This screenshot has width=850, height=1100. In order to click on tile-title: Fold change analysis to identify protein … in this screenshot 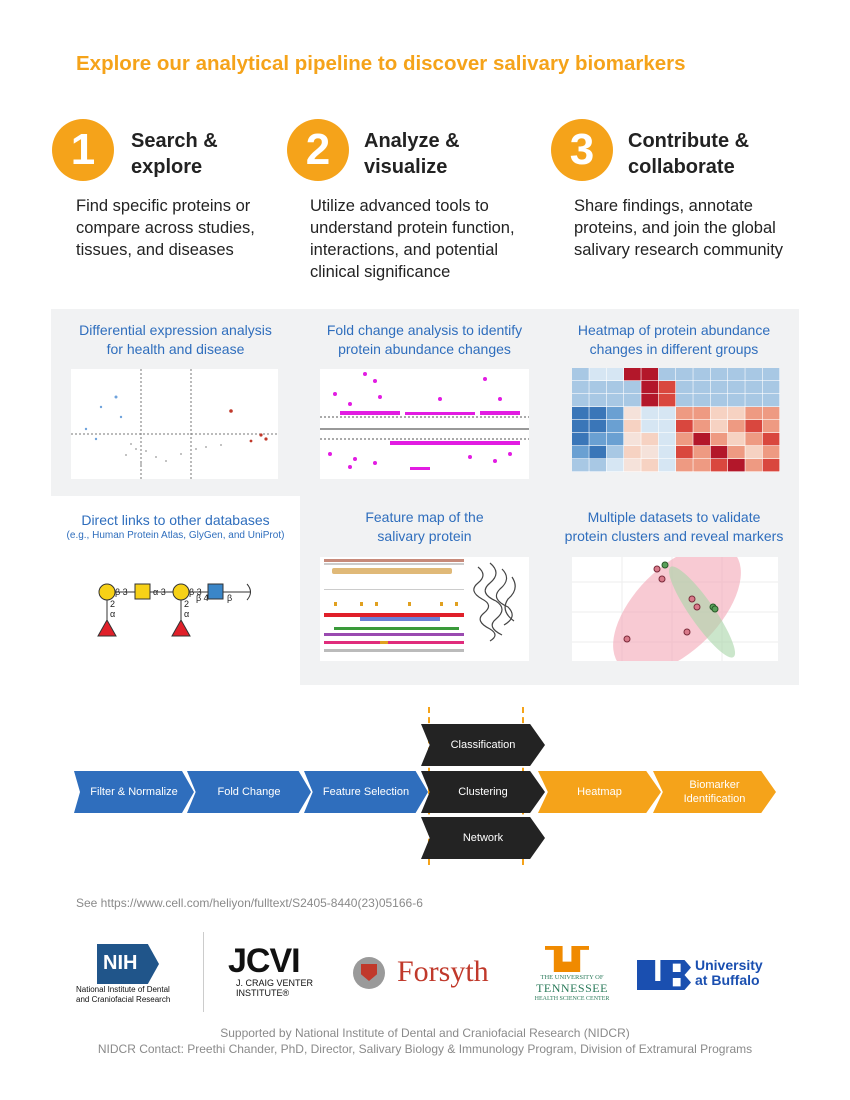, I will do `click(424, 339)`.